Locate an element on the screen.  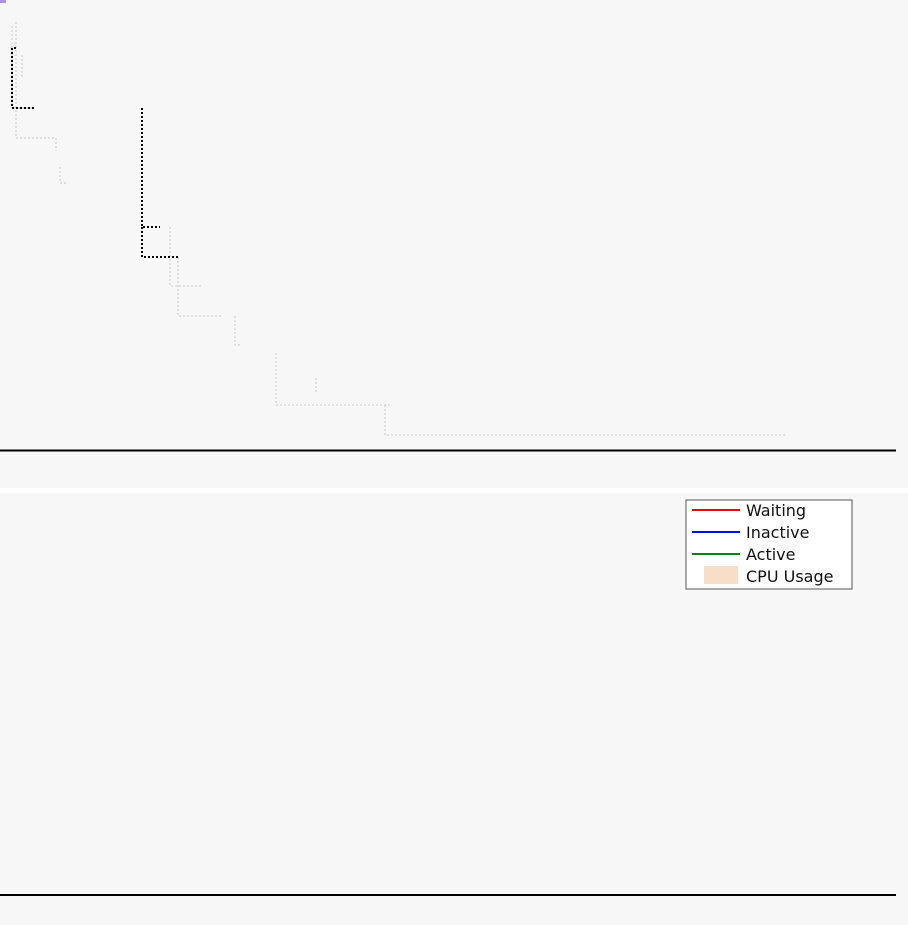
legend-label: Waiting is located at coordinates (776, 510).